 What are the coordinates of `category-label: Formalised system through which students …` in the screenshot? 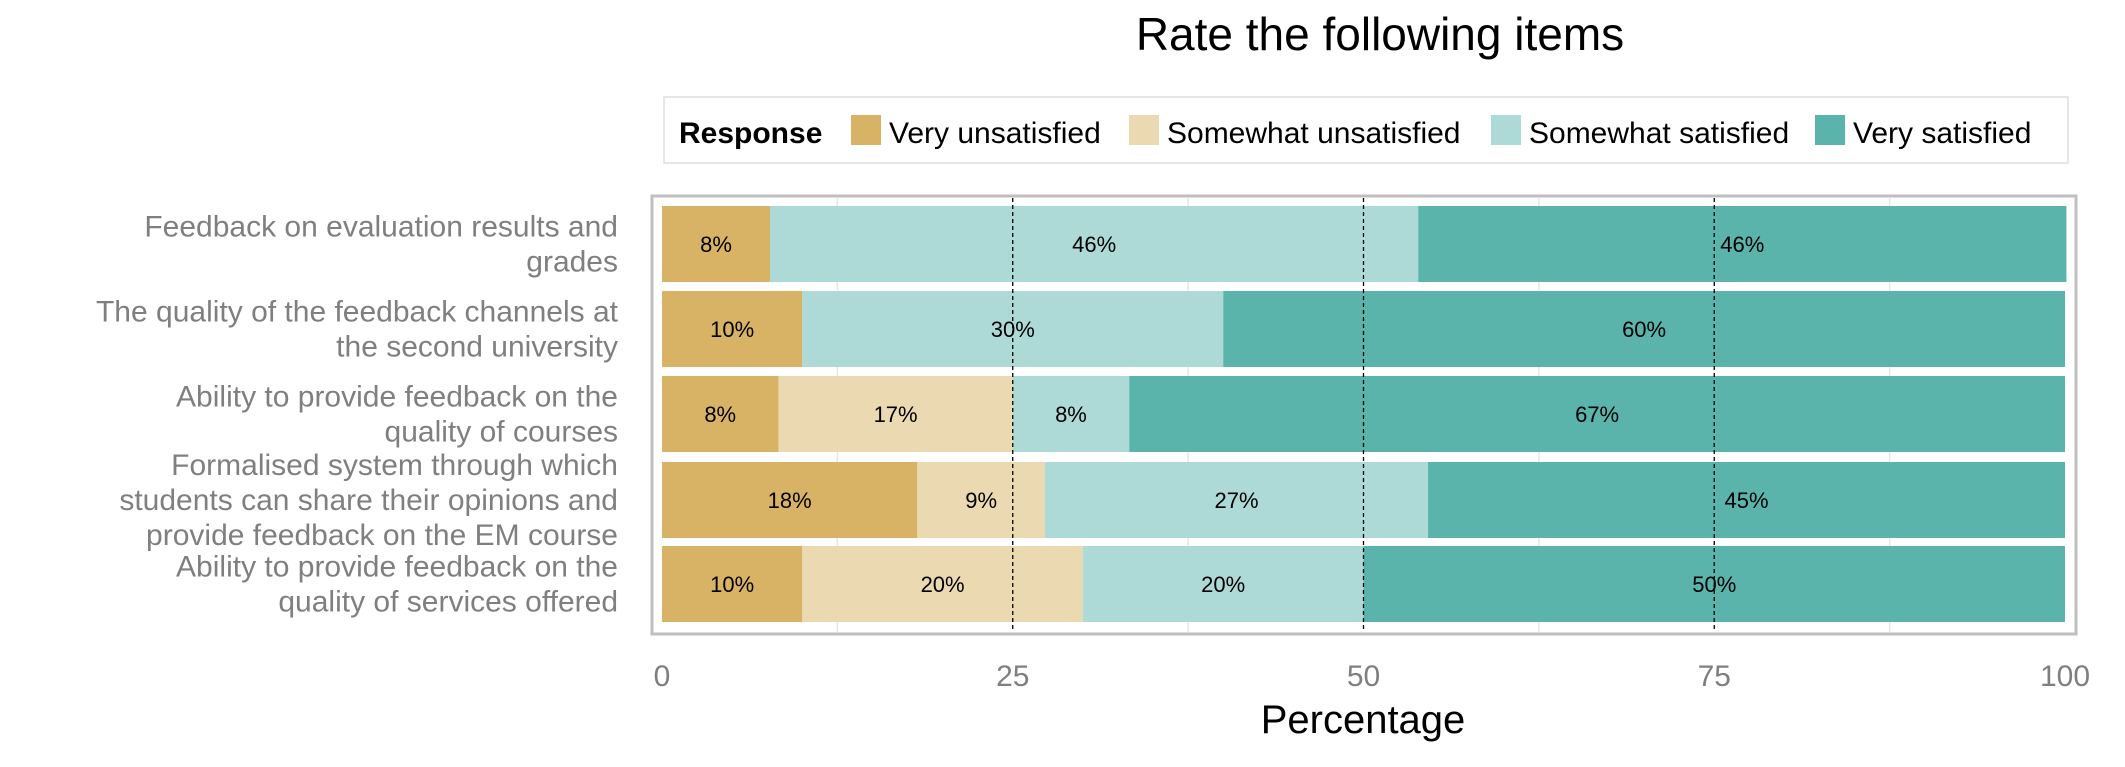 It's located at (368, 500).